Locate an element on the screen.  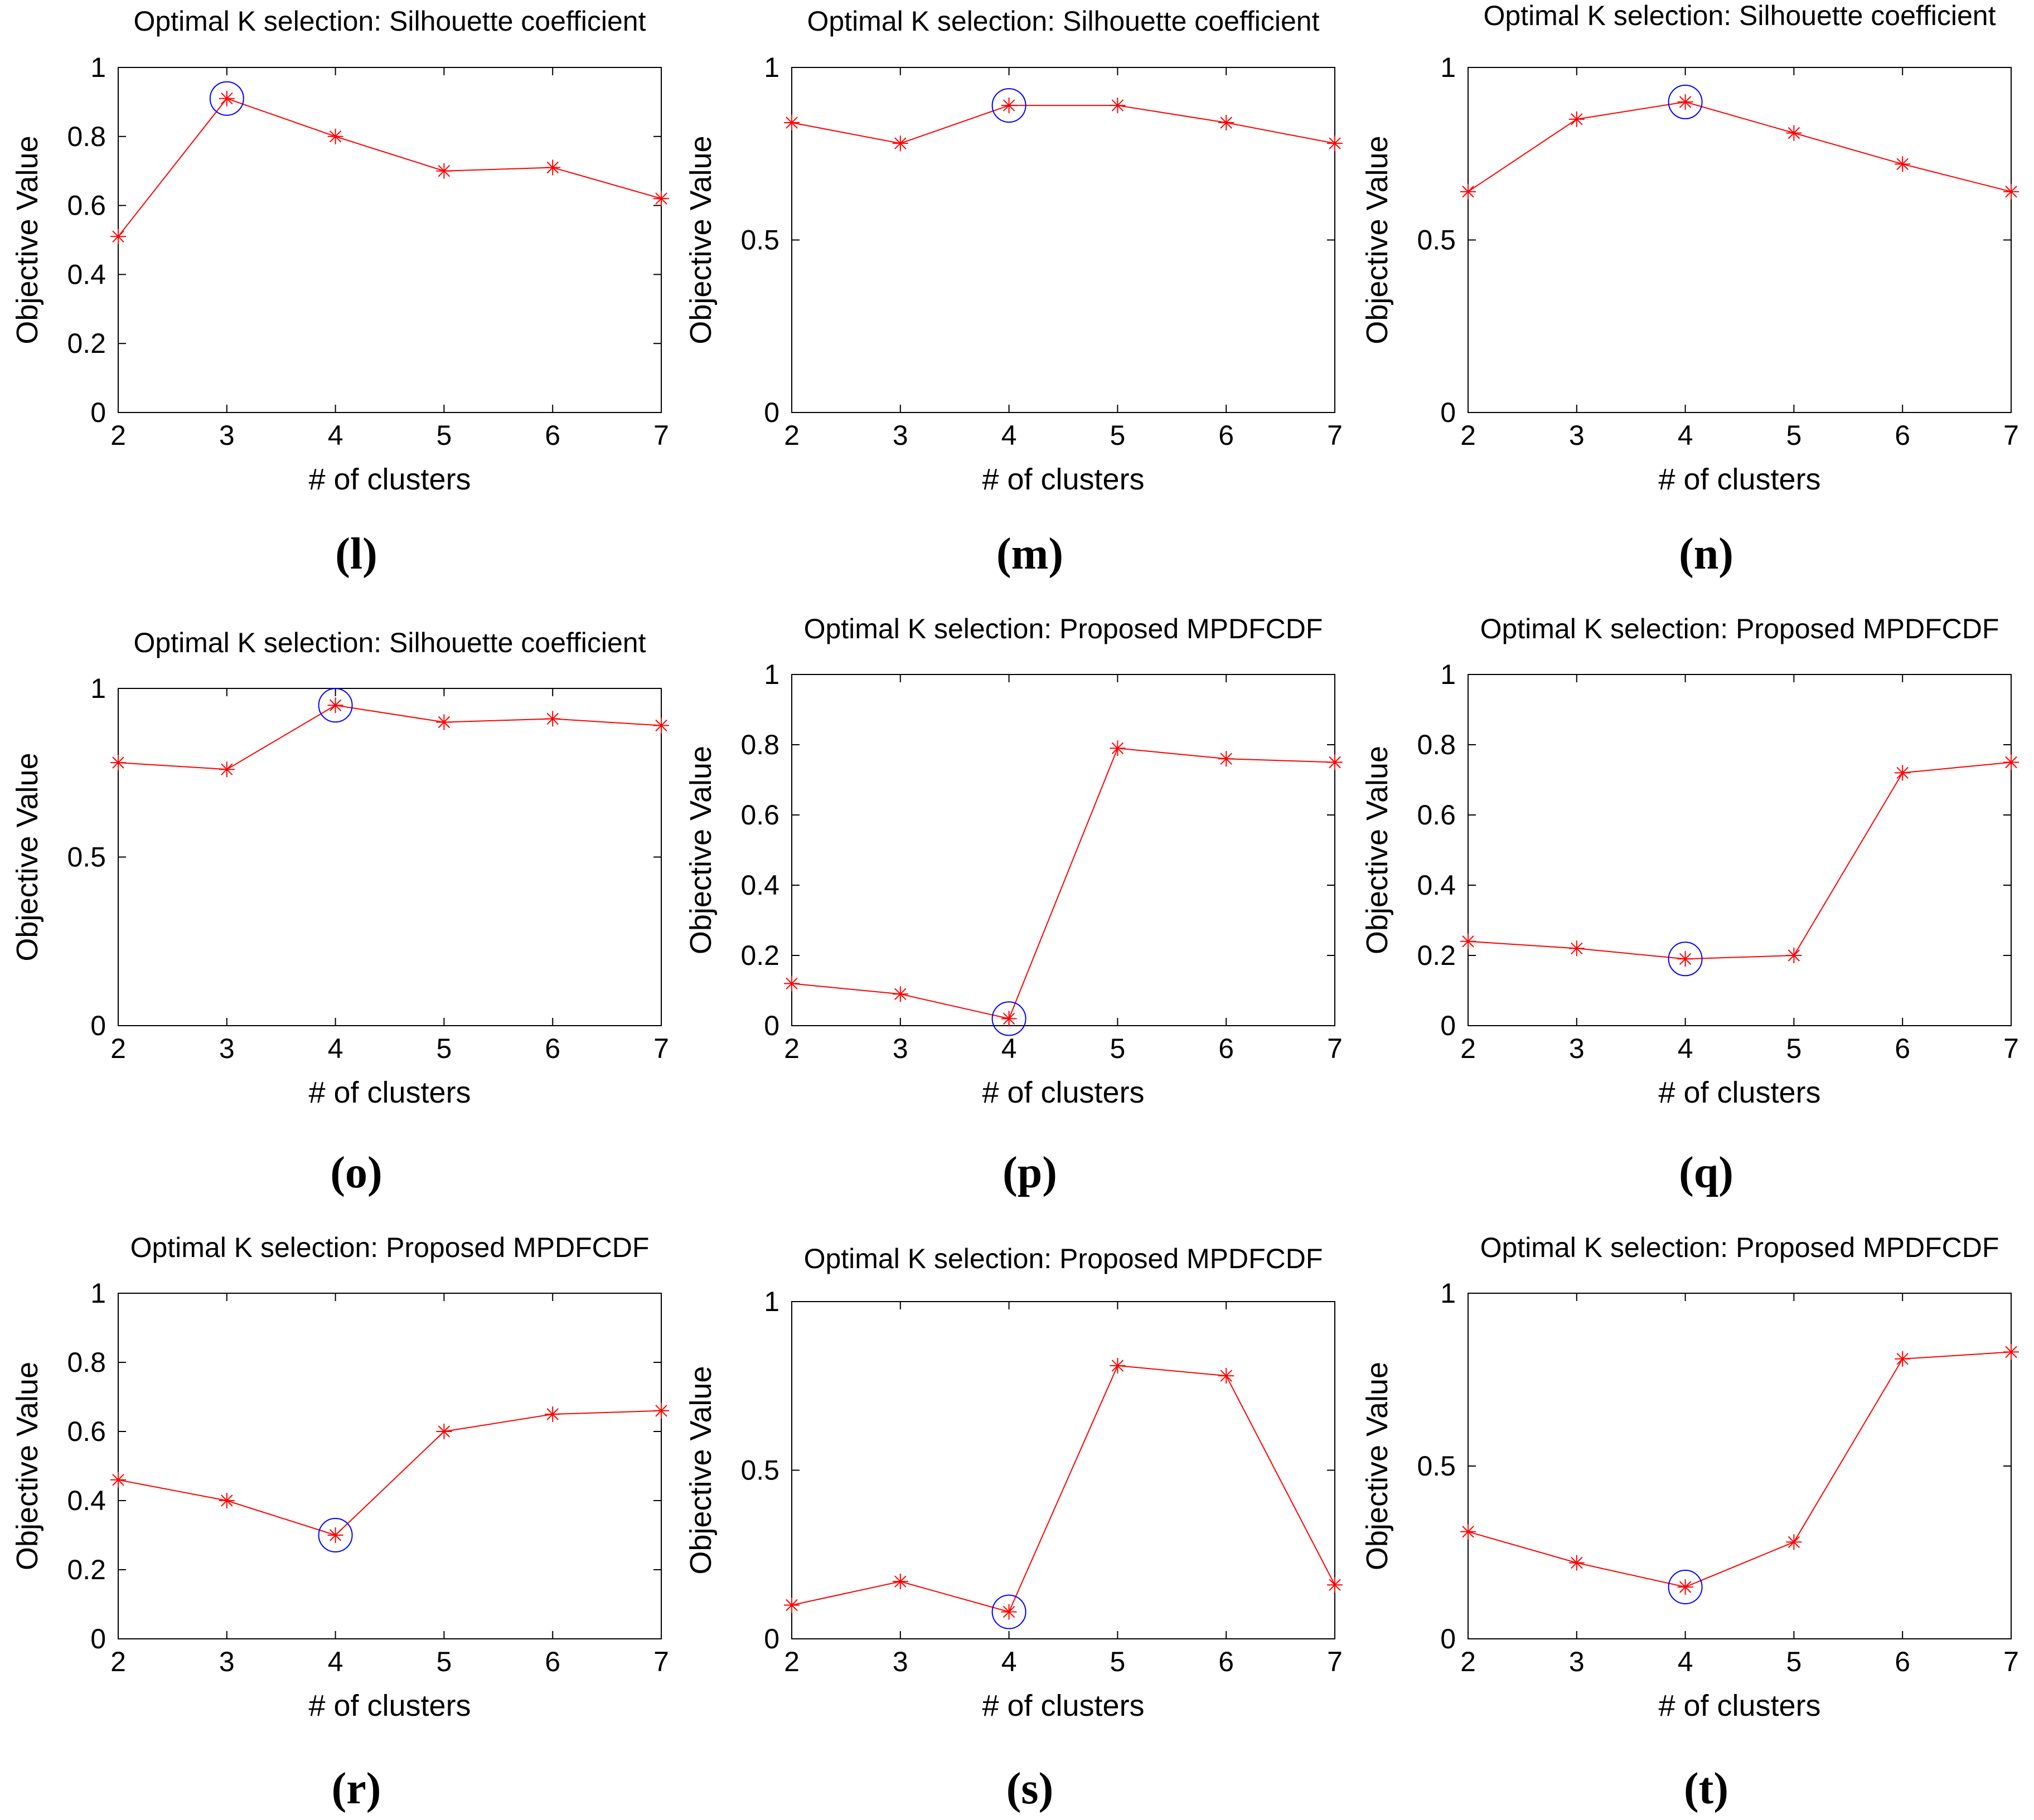
y-tick-label: 0.8 is located at coordinates (1436, 745).